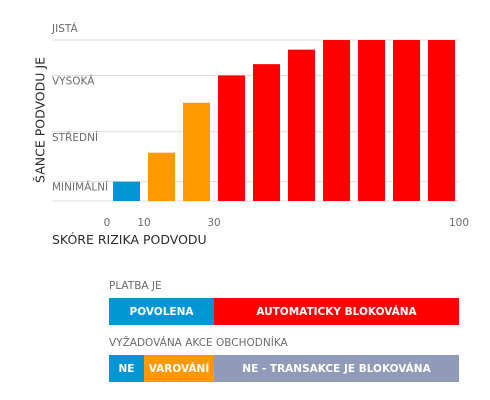 The width and height of the screenshot is (490, 400). I want to click on merchant-action-bar: NE VAROVÁNÍ NE - TRANSAKCE JE BLOKOVÁNA, so click(284, 368).